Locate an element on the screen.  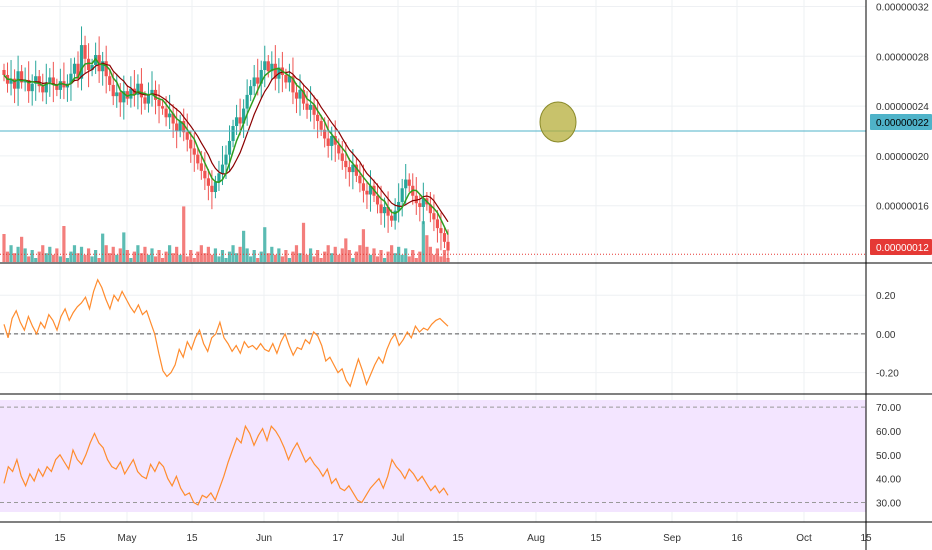
oscillator-tick-label: 0.00 is located at coordinates (886, 335).